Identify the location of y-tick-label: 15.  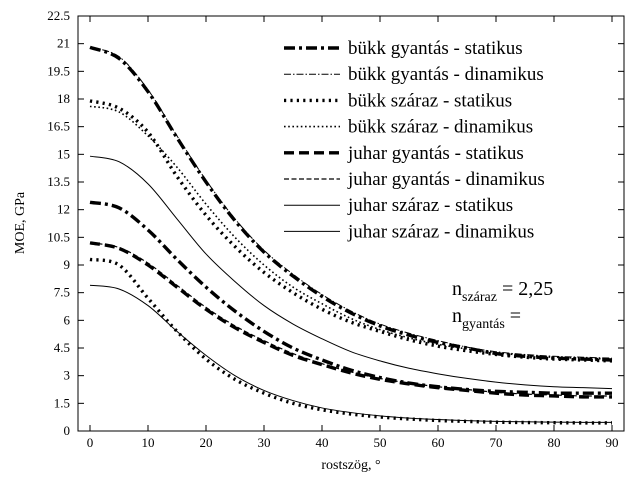
(63, 153).